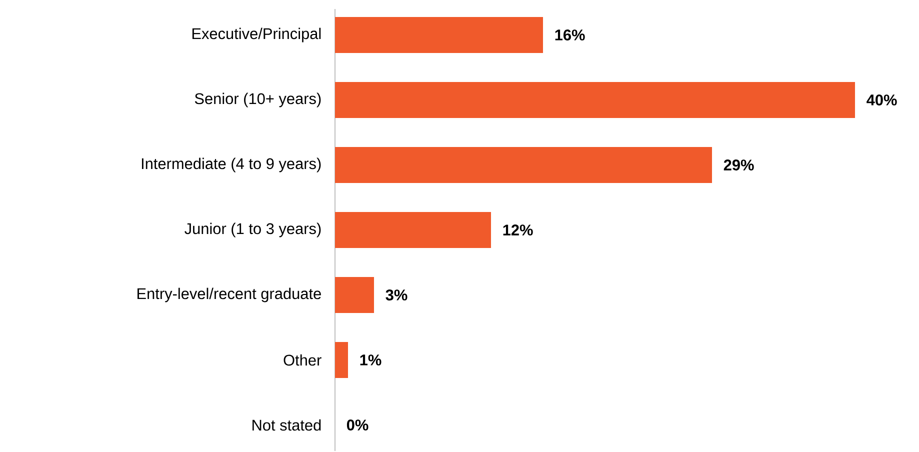 This screenshot has height=452, width=919. Describe the element at coordinates (570, 35) in the screenshot. I see `data-label: 16%` at that location.